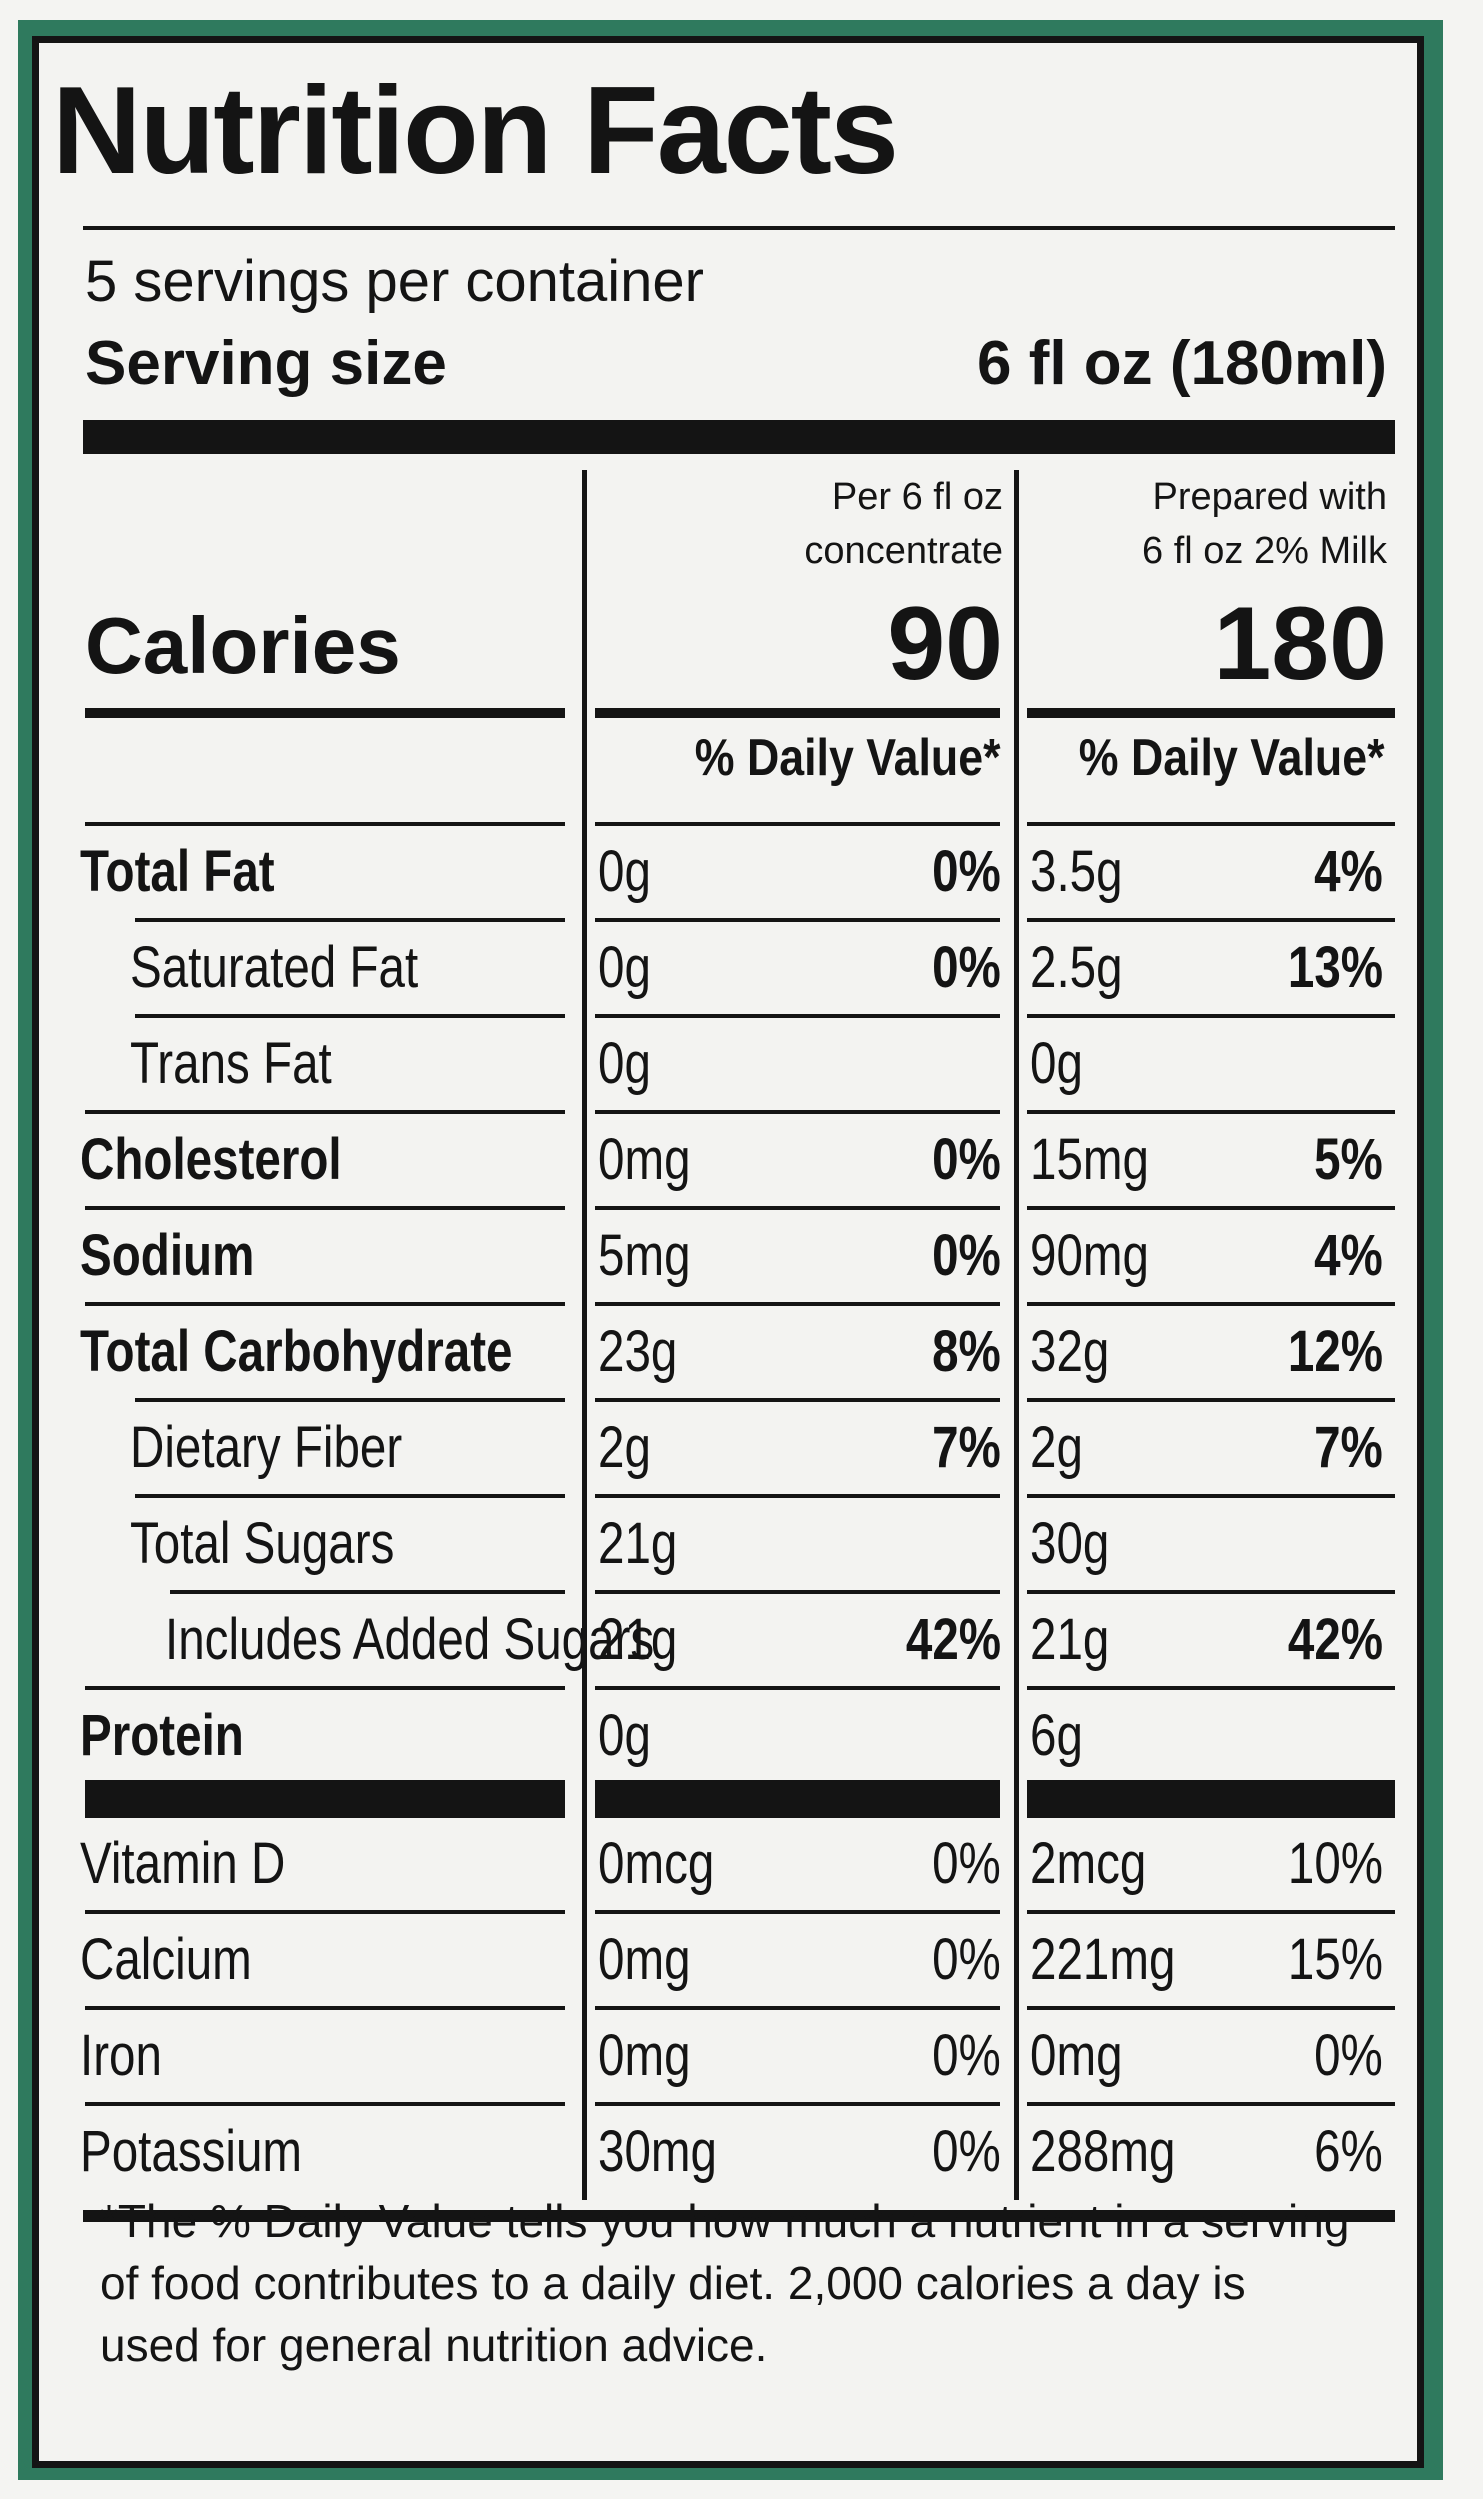 The image size is (1483, 2499). What do you see at coordinates (1348, 1447) in the screenshot?
I see `percent-prepared: 7%` at bounding box center [1348, 1447].